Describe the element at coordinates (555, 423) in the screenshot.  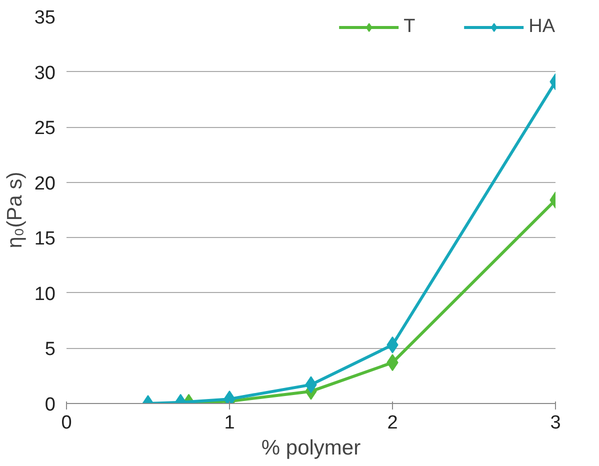
I see `x-tick-label: 3` at that location.